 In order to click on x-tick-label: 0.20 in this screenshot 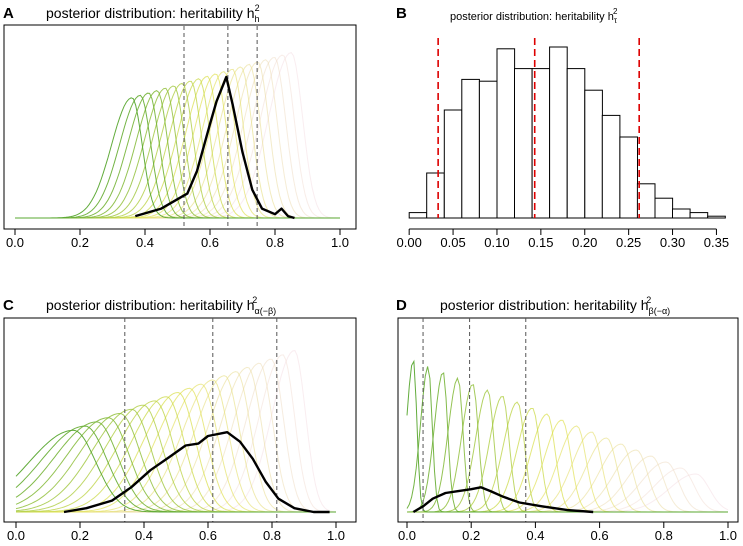, I will do `click(584, 242)`.